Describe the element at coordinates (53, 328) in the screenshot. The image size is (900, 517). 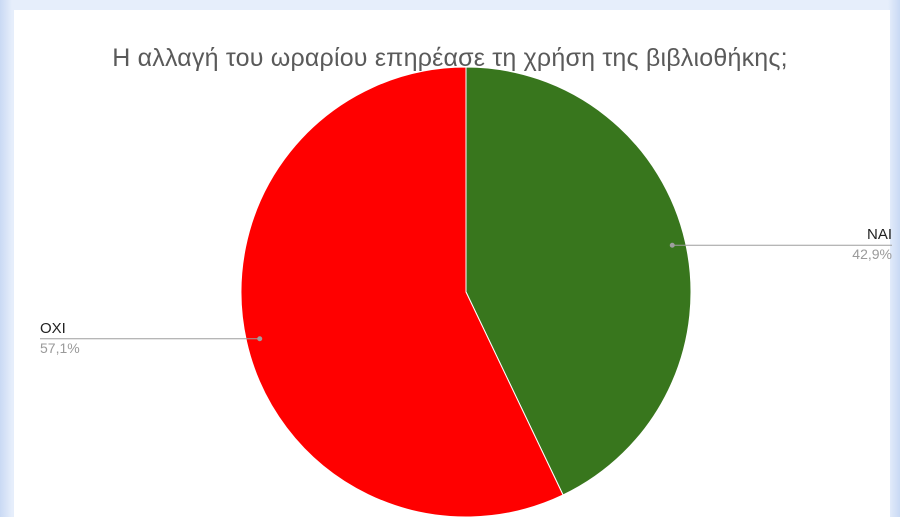
I see `slice-label: ΟΧΙ` at that location.